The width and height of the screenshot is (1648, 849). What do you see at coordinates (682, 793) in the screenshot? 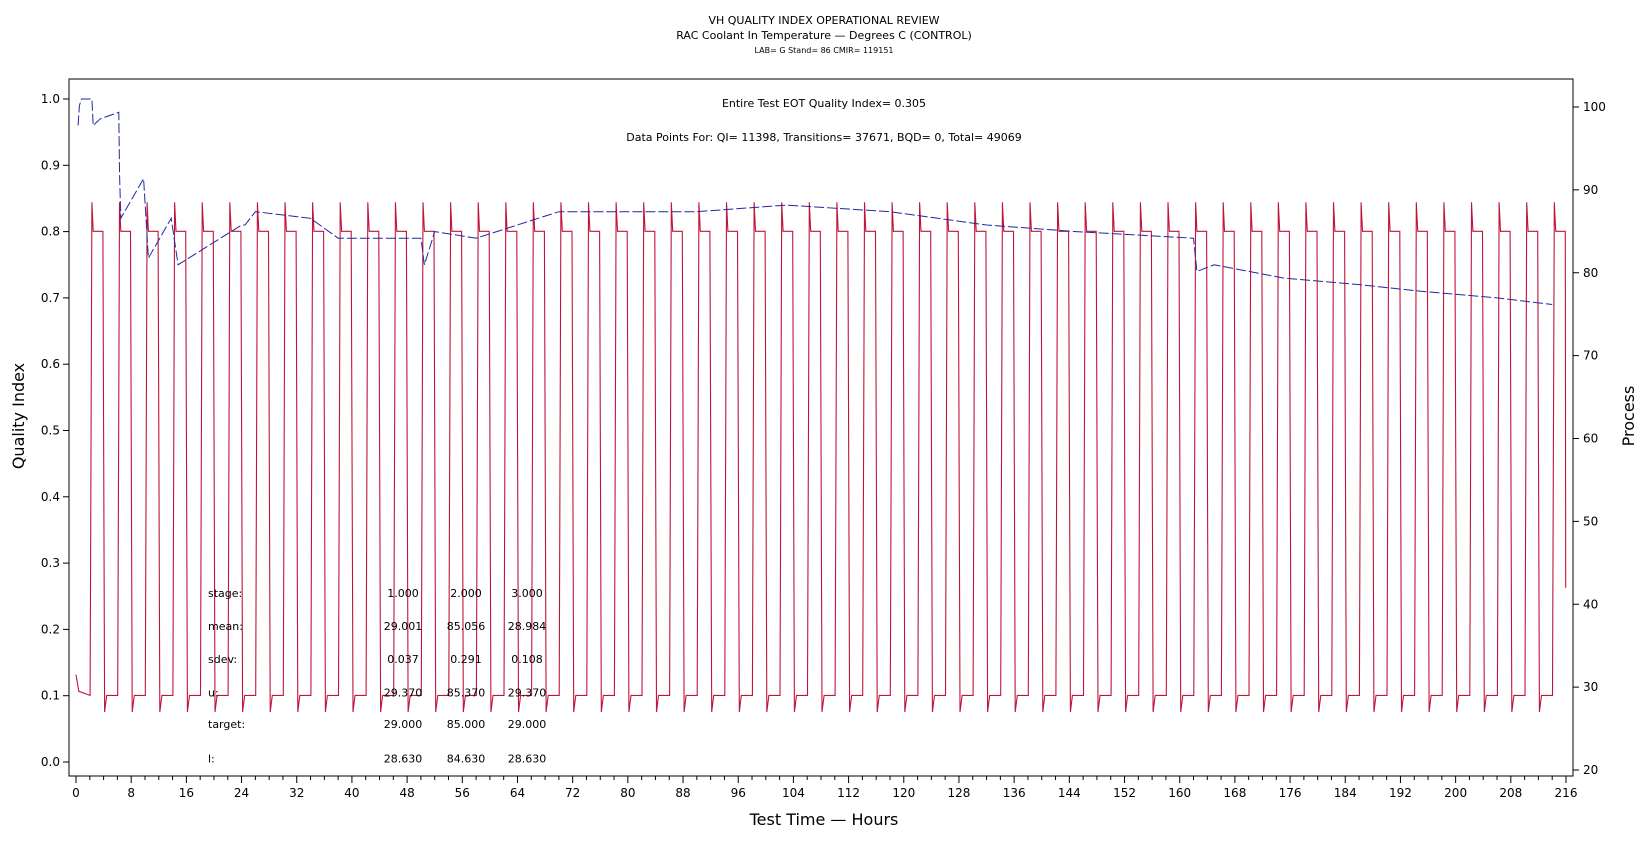
I see `x-tick-label: 88` at bounding box center [682, 793].